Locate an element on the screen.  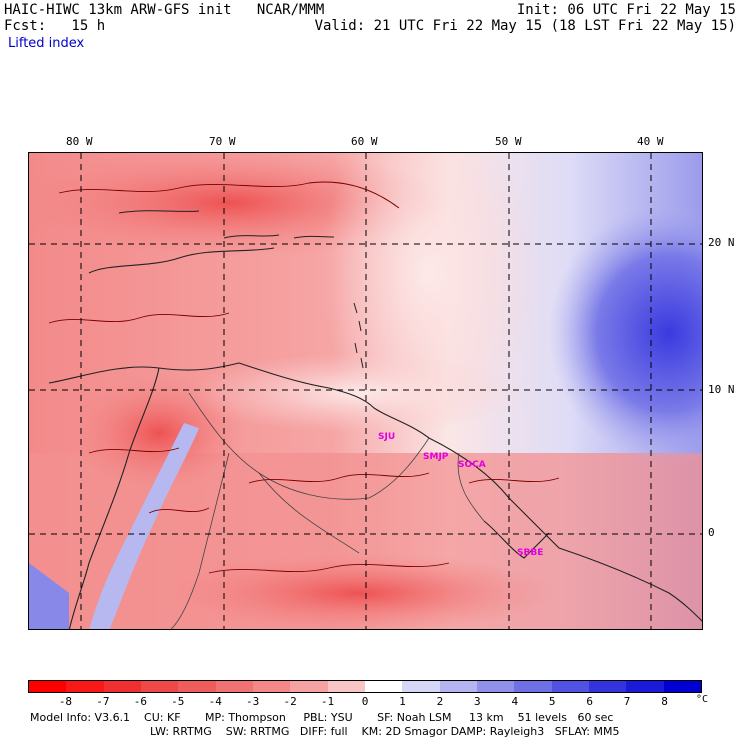
site-label-sju: SJU is located at coordinates (387, 437).